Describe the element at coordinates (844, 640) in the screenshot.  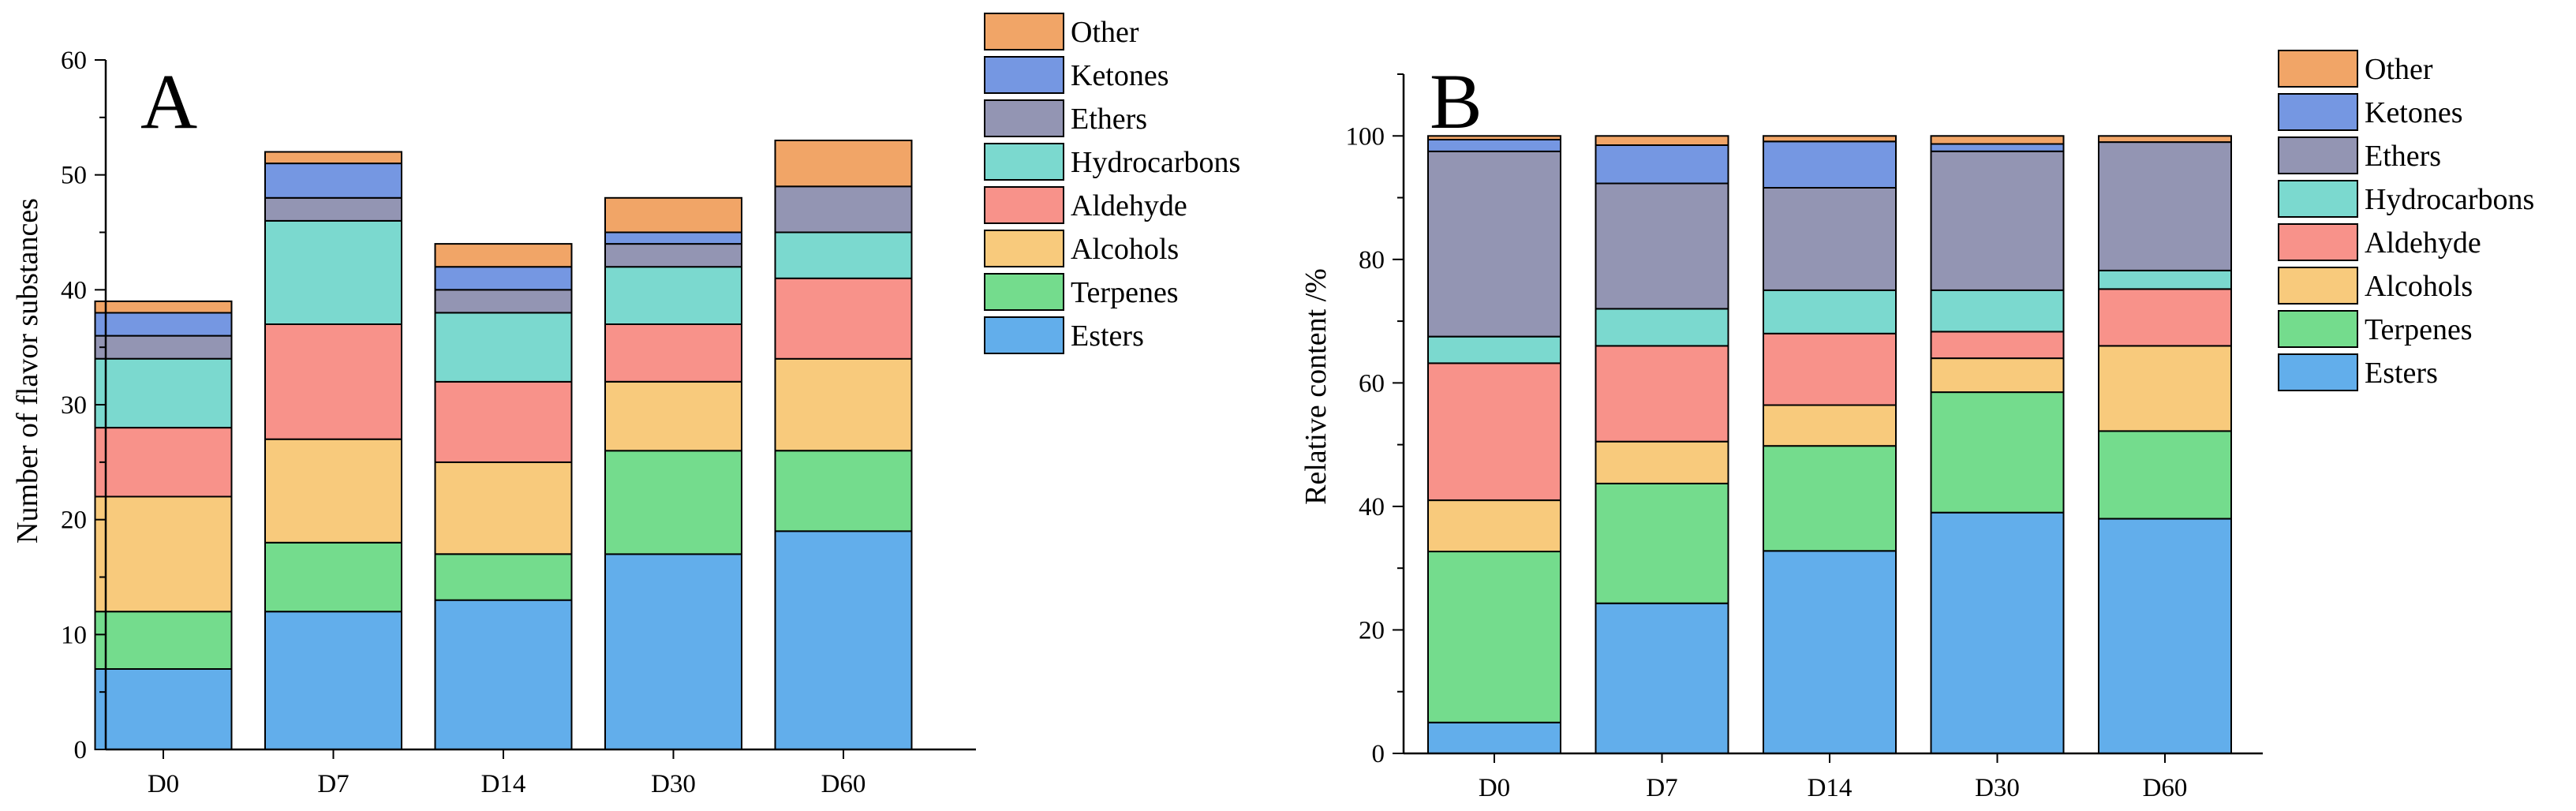
I see `bar-segment-a-d60-esters` at that location.